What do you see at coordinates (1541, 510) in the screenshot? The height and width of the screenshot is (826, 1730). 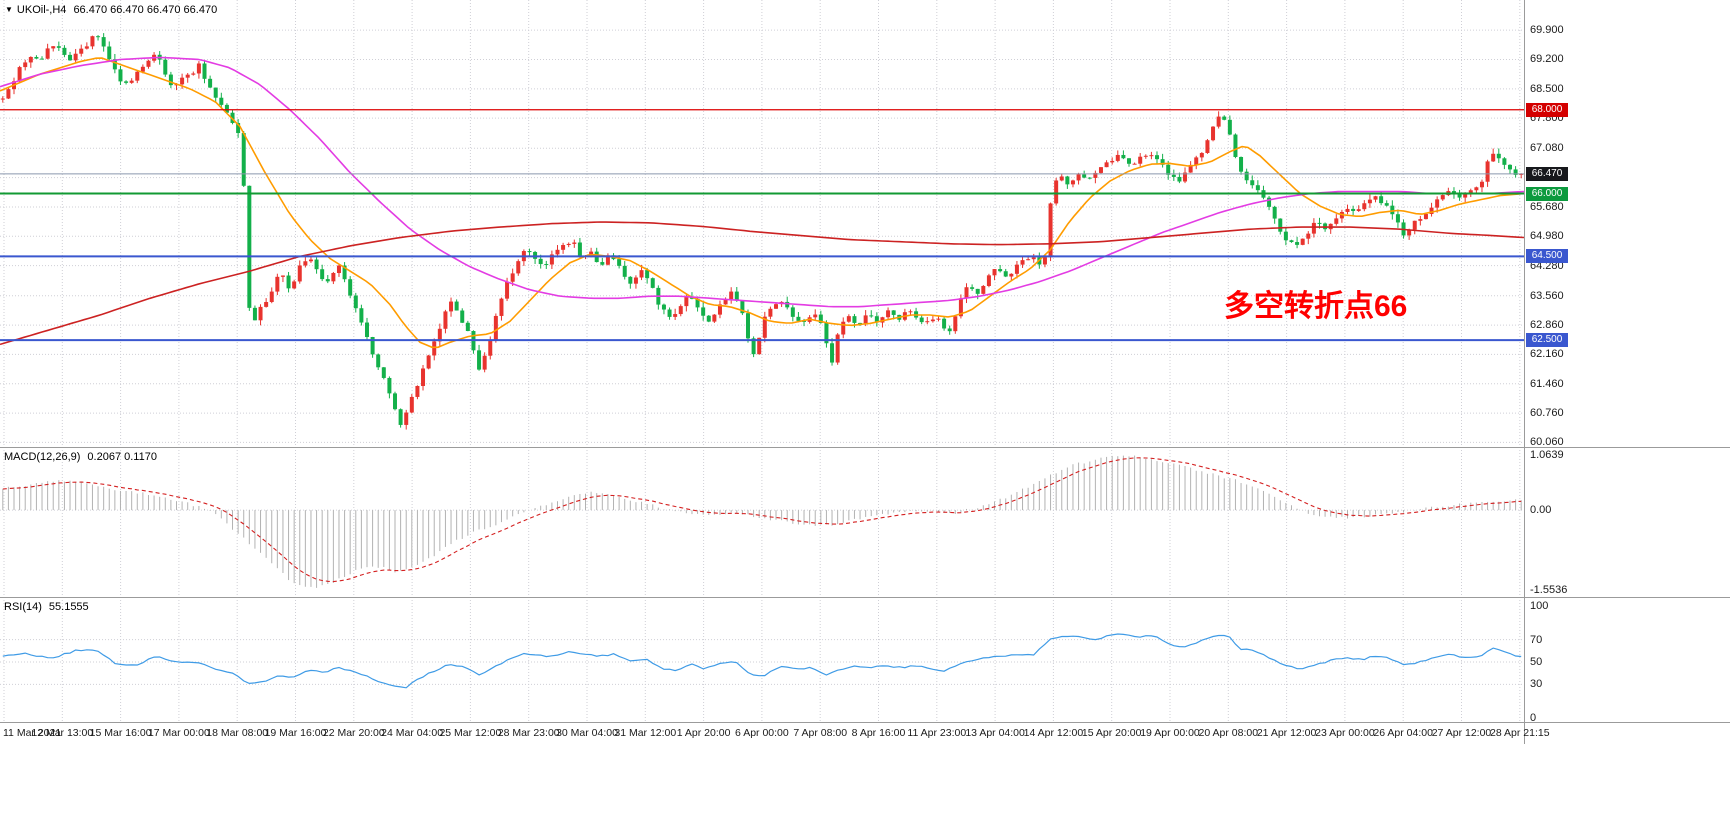 I see `macd-axis-label: 0.00` at bounding box center [1541, 510].